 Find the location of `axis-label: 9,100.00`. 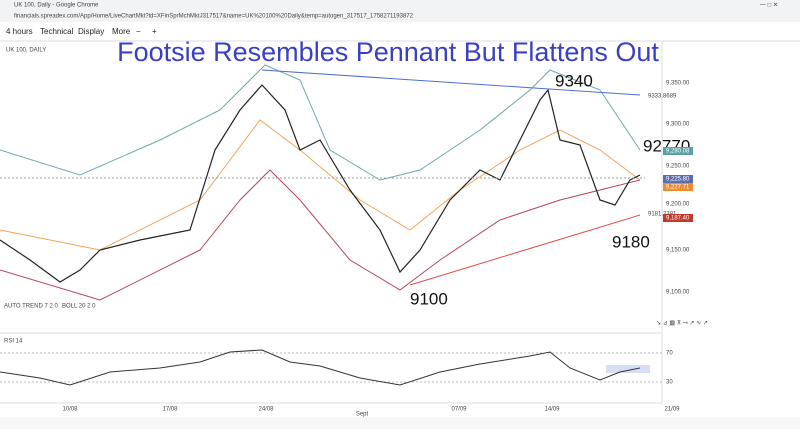

axis-label: 9,100.00 is located at coordinates (678, 293).